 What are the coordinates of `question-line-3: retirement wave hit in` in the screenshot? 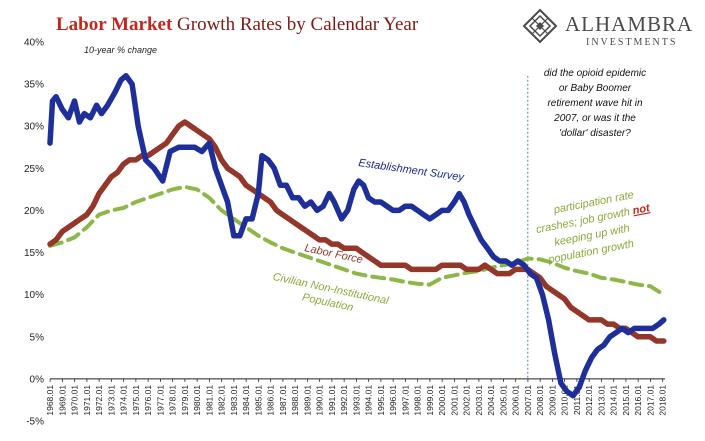 It's located at (594, 103).